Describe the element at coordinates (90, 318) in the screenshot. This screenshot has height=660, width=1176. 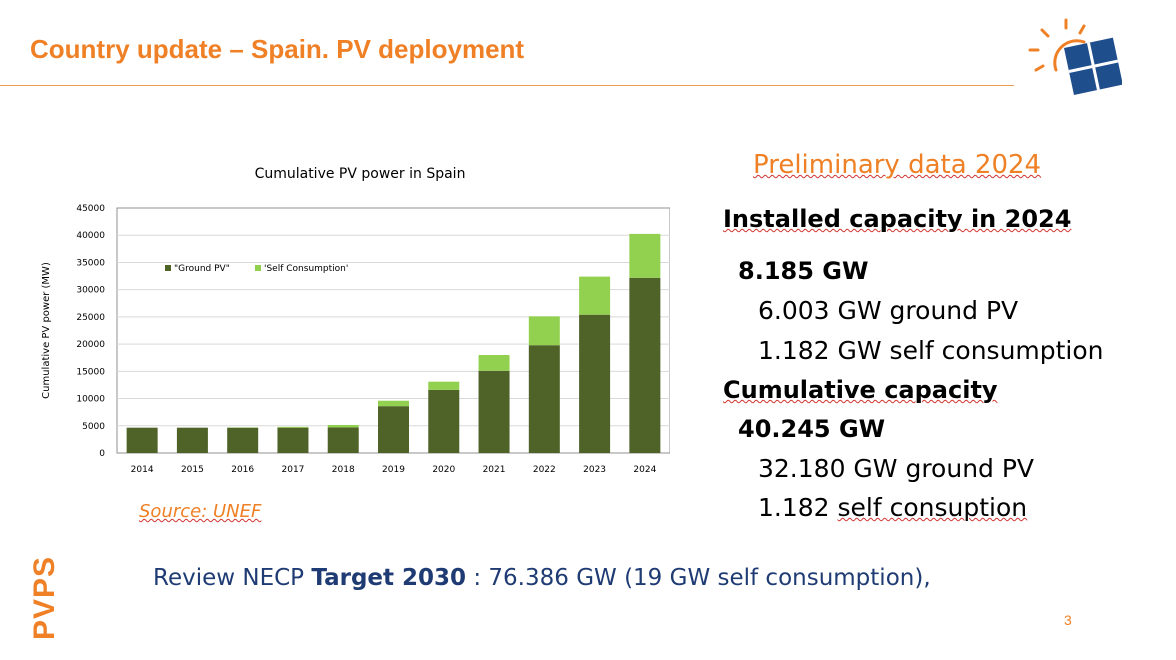
I see `y-tick-label: 25000` at that location.